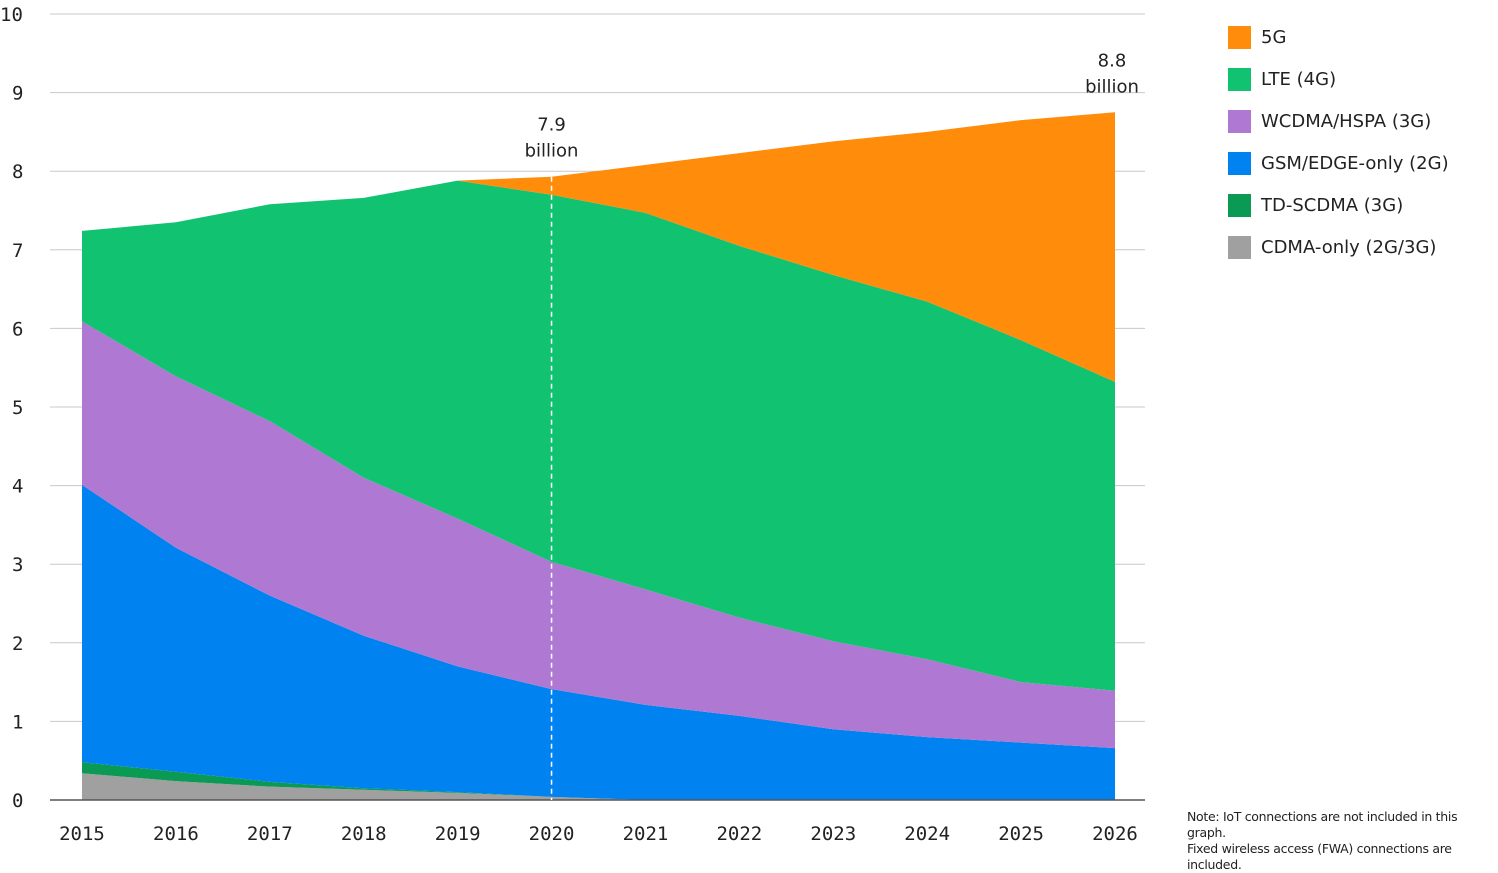  I want to click on y-tick-label: 4, so click(17, 487).